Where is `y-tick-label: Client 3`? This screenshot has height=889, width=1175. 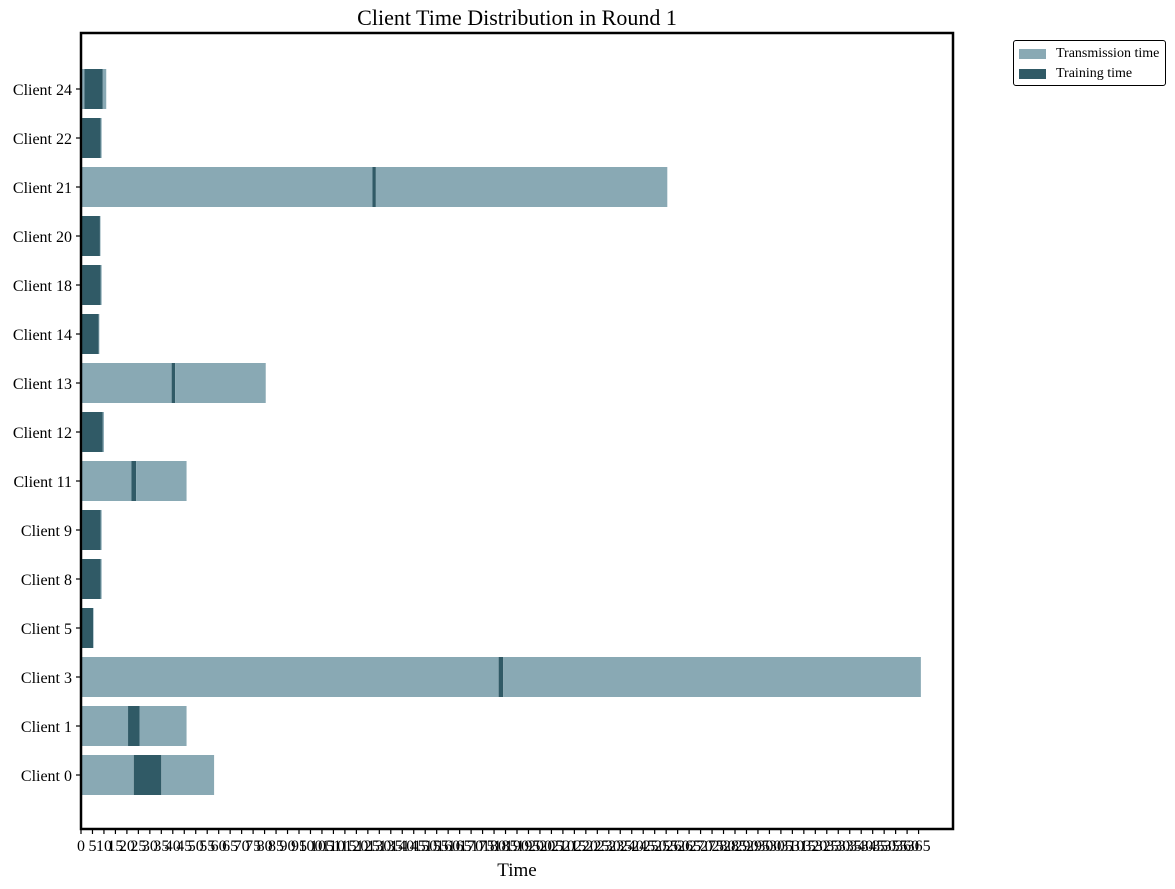 y-tick-label: Client 3 is located at coordinates (46, 678).